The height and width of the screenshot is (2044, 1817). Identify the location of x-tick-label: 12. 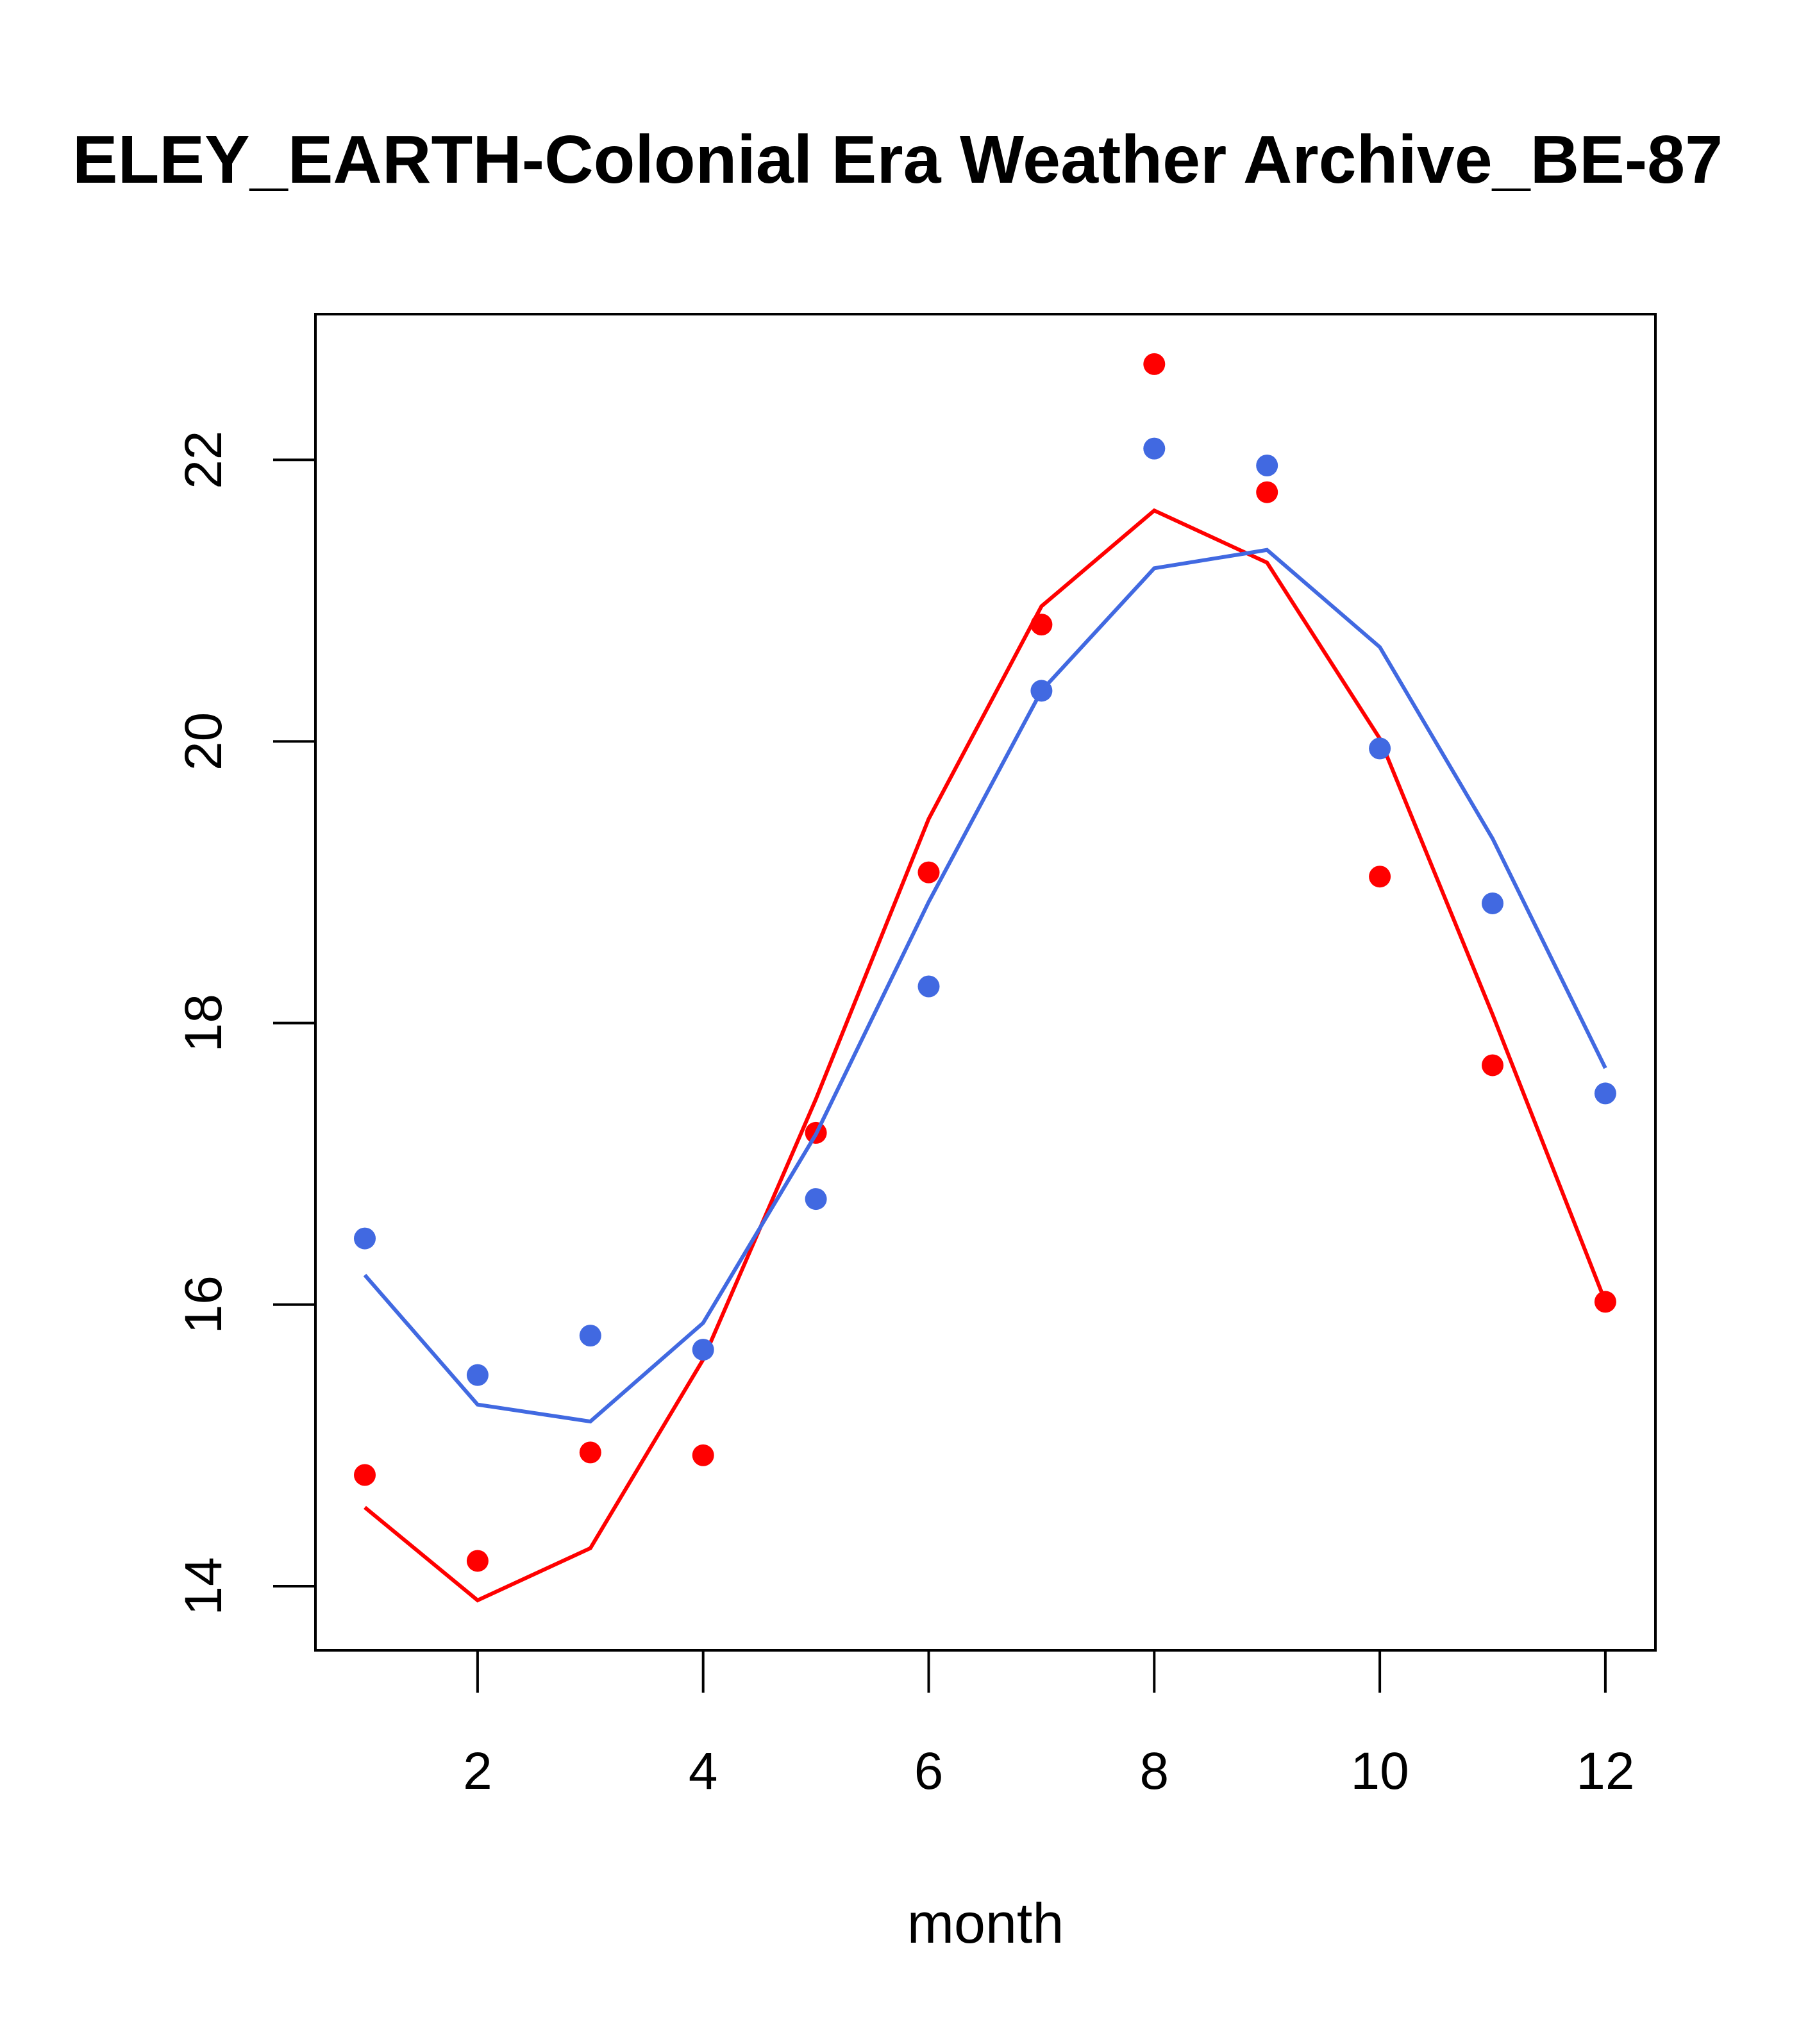
(1605, 1771).